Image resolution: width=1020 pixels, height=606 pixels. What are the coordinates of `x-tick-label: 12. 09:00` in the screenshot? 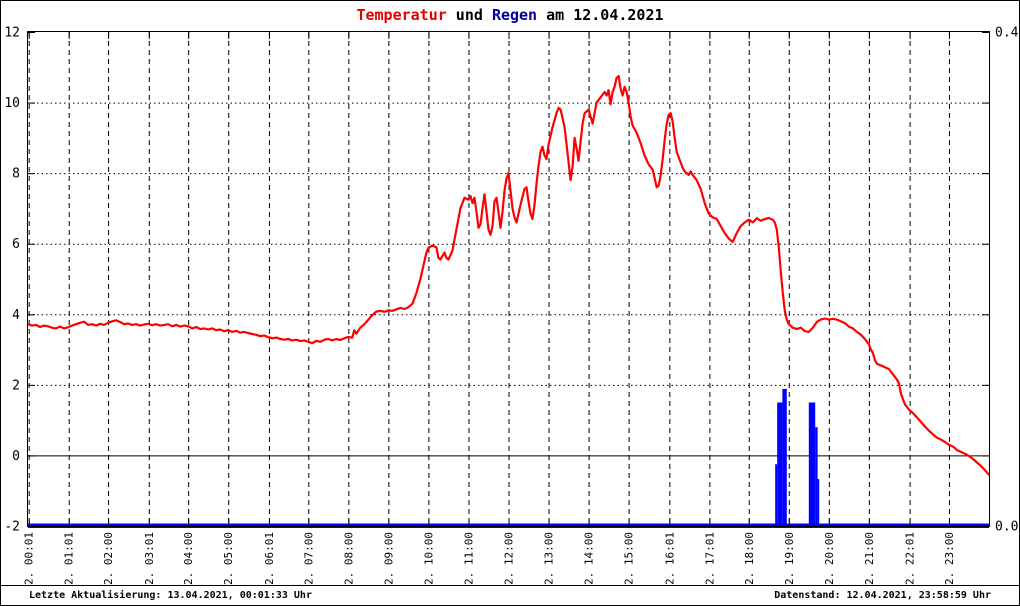 It's located at (388, 562).